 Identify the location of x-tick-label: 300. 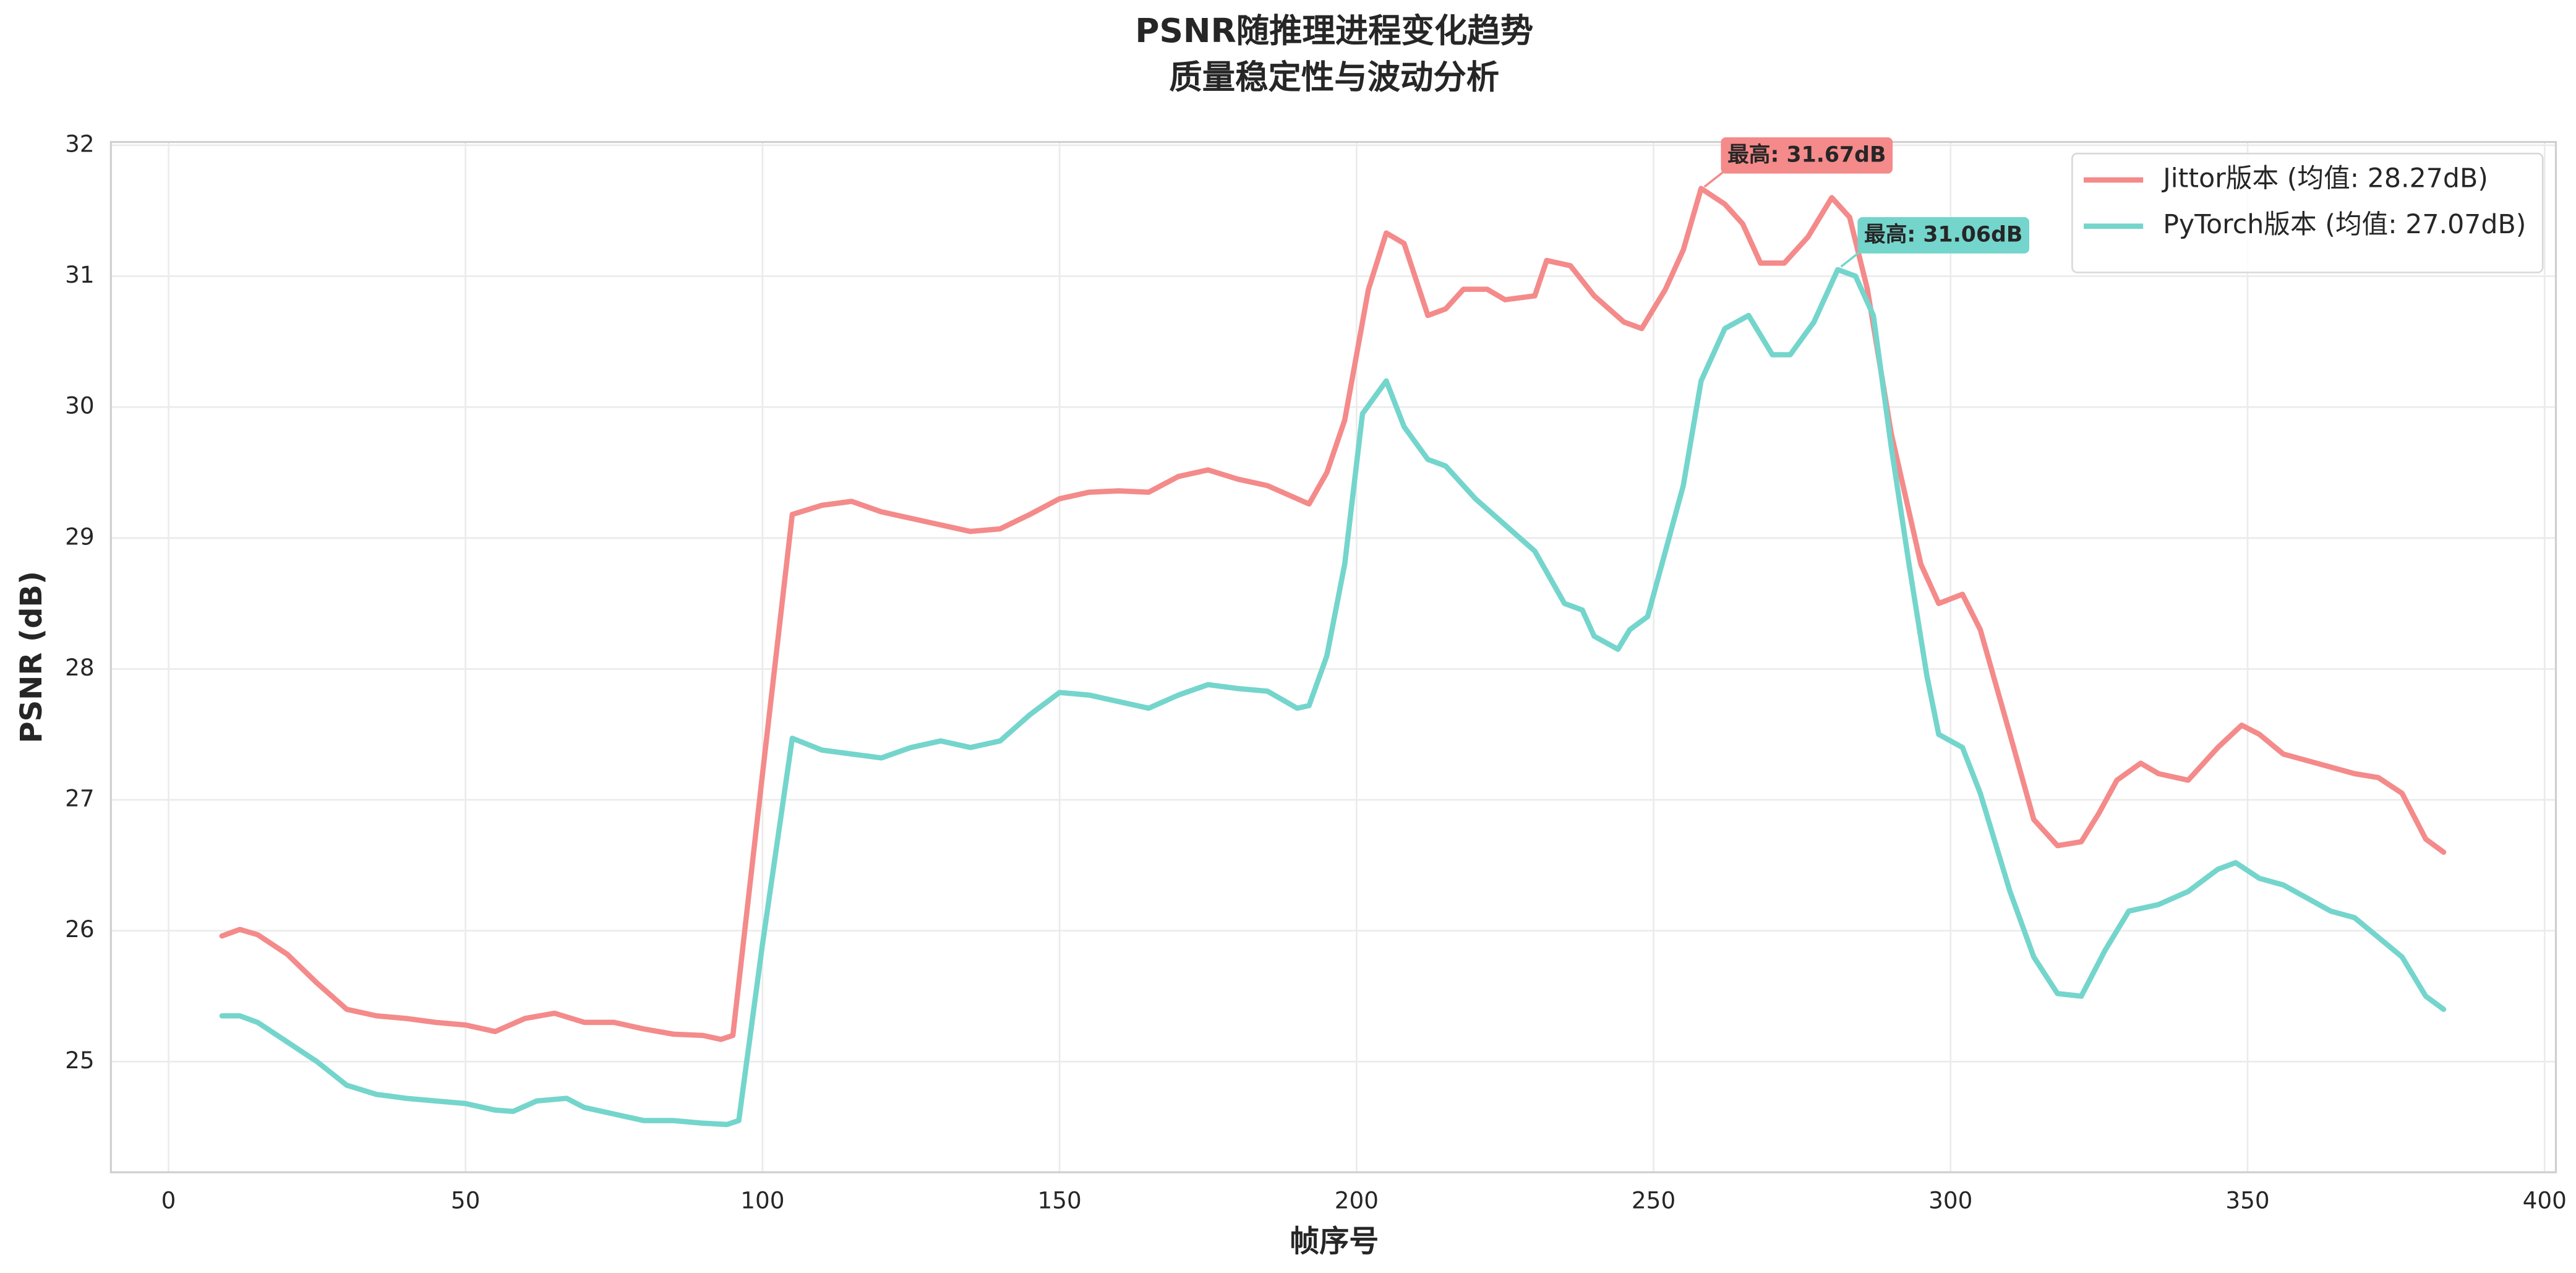
(1950, 1200).